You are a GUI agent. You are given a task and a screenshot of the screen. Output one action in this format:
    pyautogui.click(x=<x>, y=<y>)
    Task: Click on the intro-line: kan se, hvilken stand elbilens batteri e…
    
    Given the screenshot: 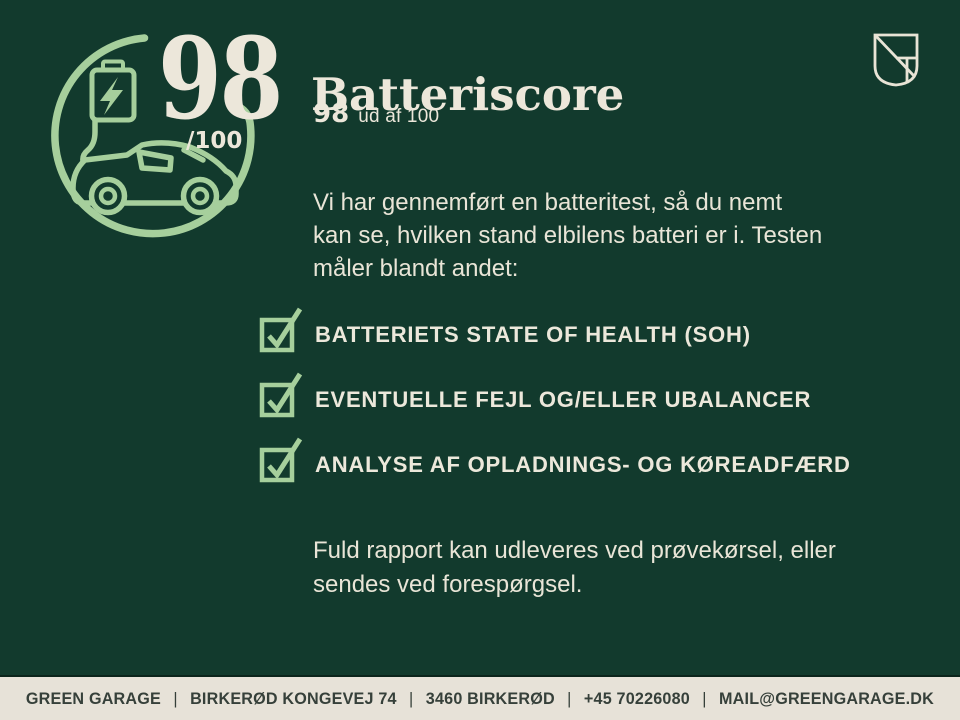 What is the action you would take?
    pyautogui.click(x=568, y=235)
    